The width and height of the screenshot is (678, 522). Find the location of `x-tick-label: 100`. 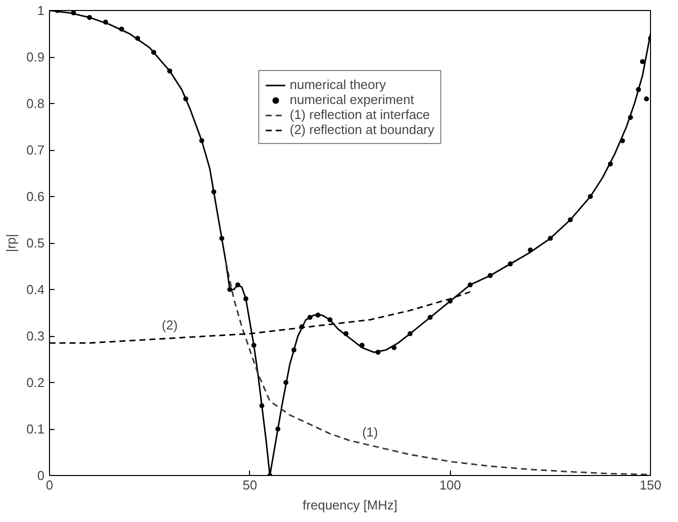

x-tick-label: 100 is located at coordinates (450, 485).